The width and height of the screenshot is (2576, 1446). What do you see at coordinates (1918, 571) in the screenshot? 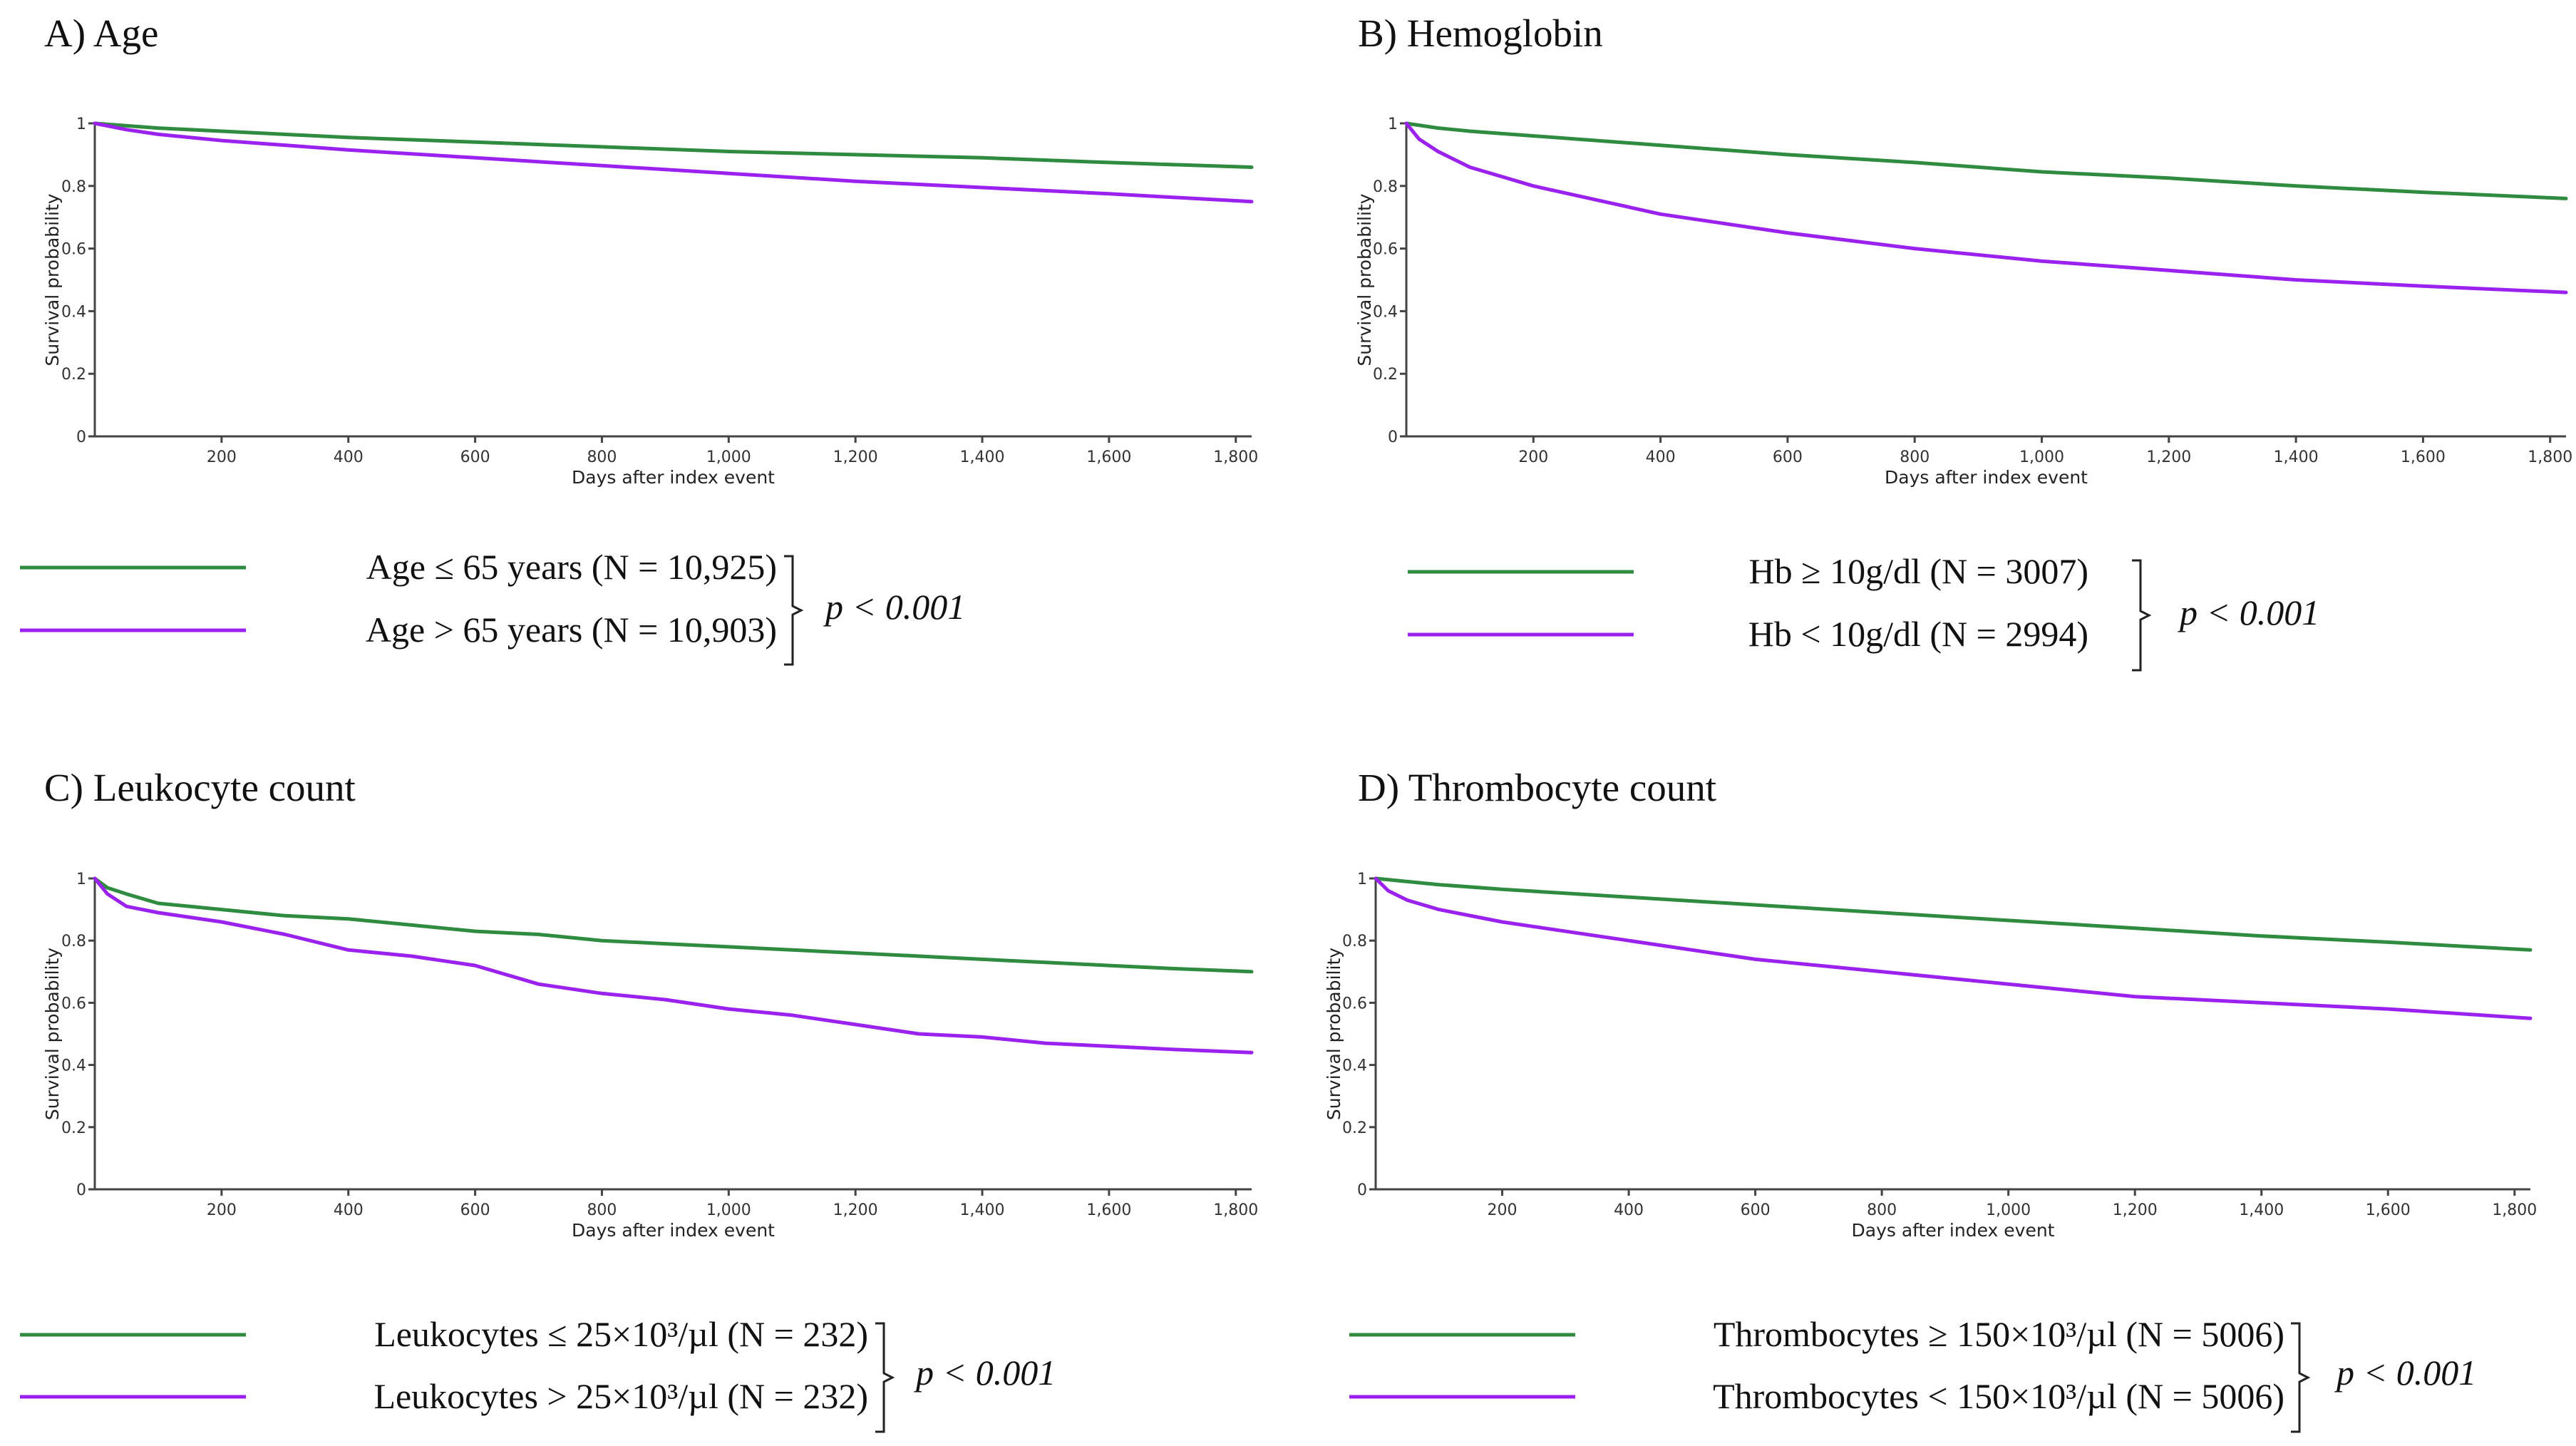
I see `legend-label: Hb ≥ 10g/dl (N = 3007)` at bounding box center [1918, 571].